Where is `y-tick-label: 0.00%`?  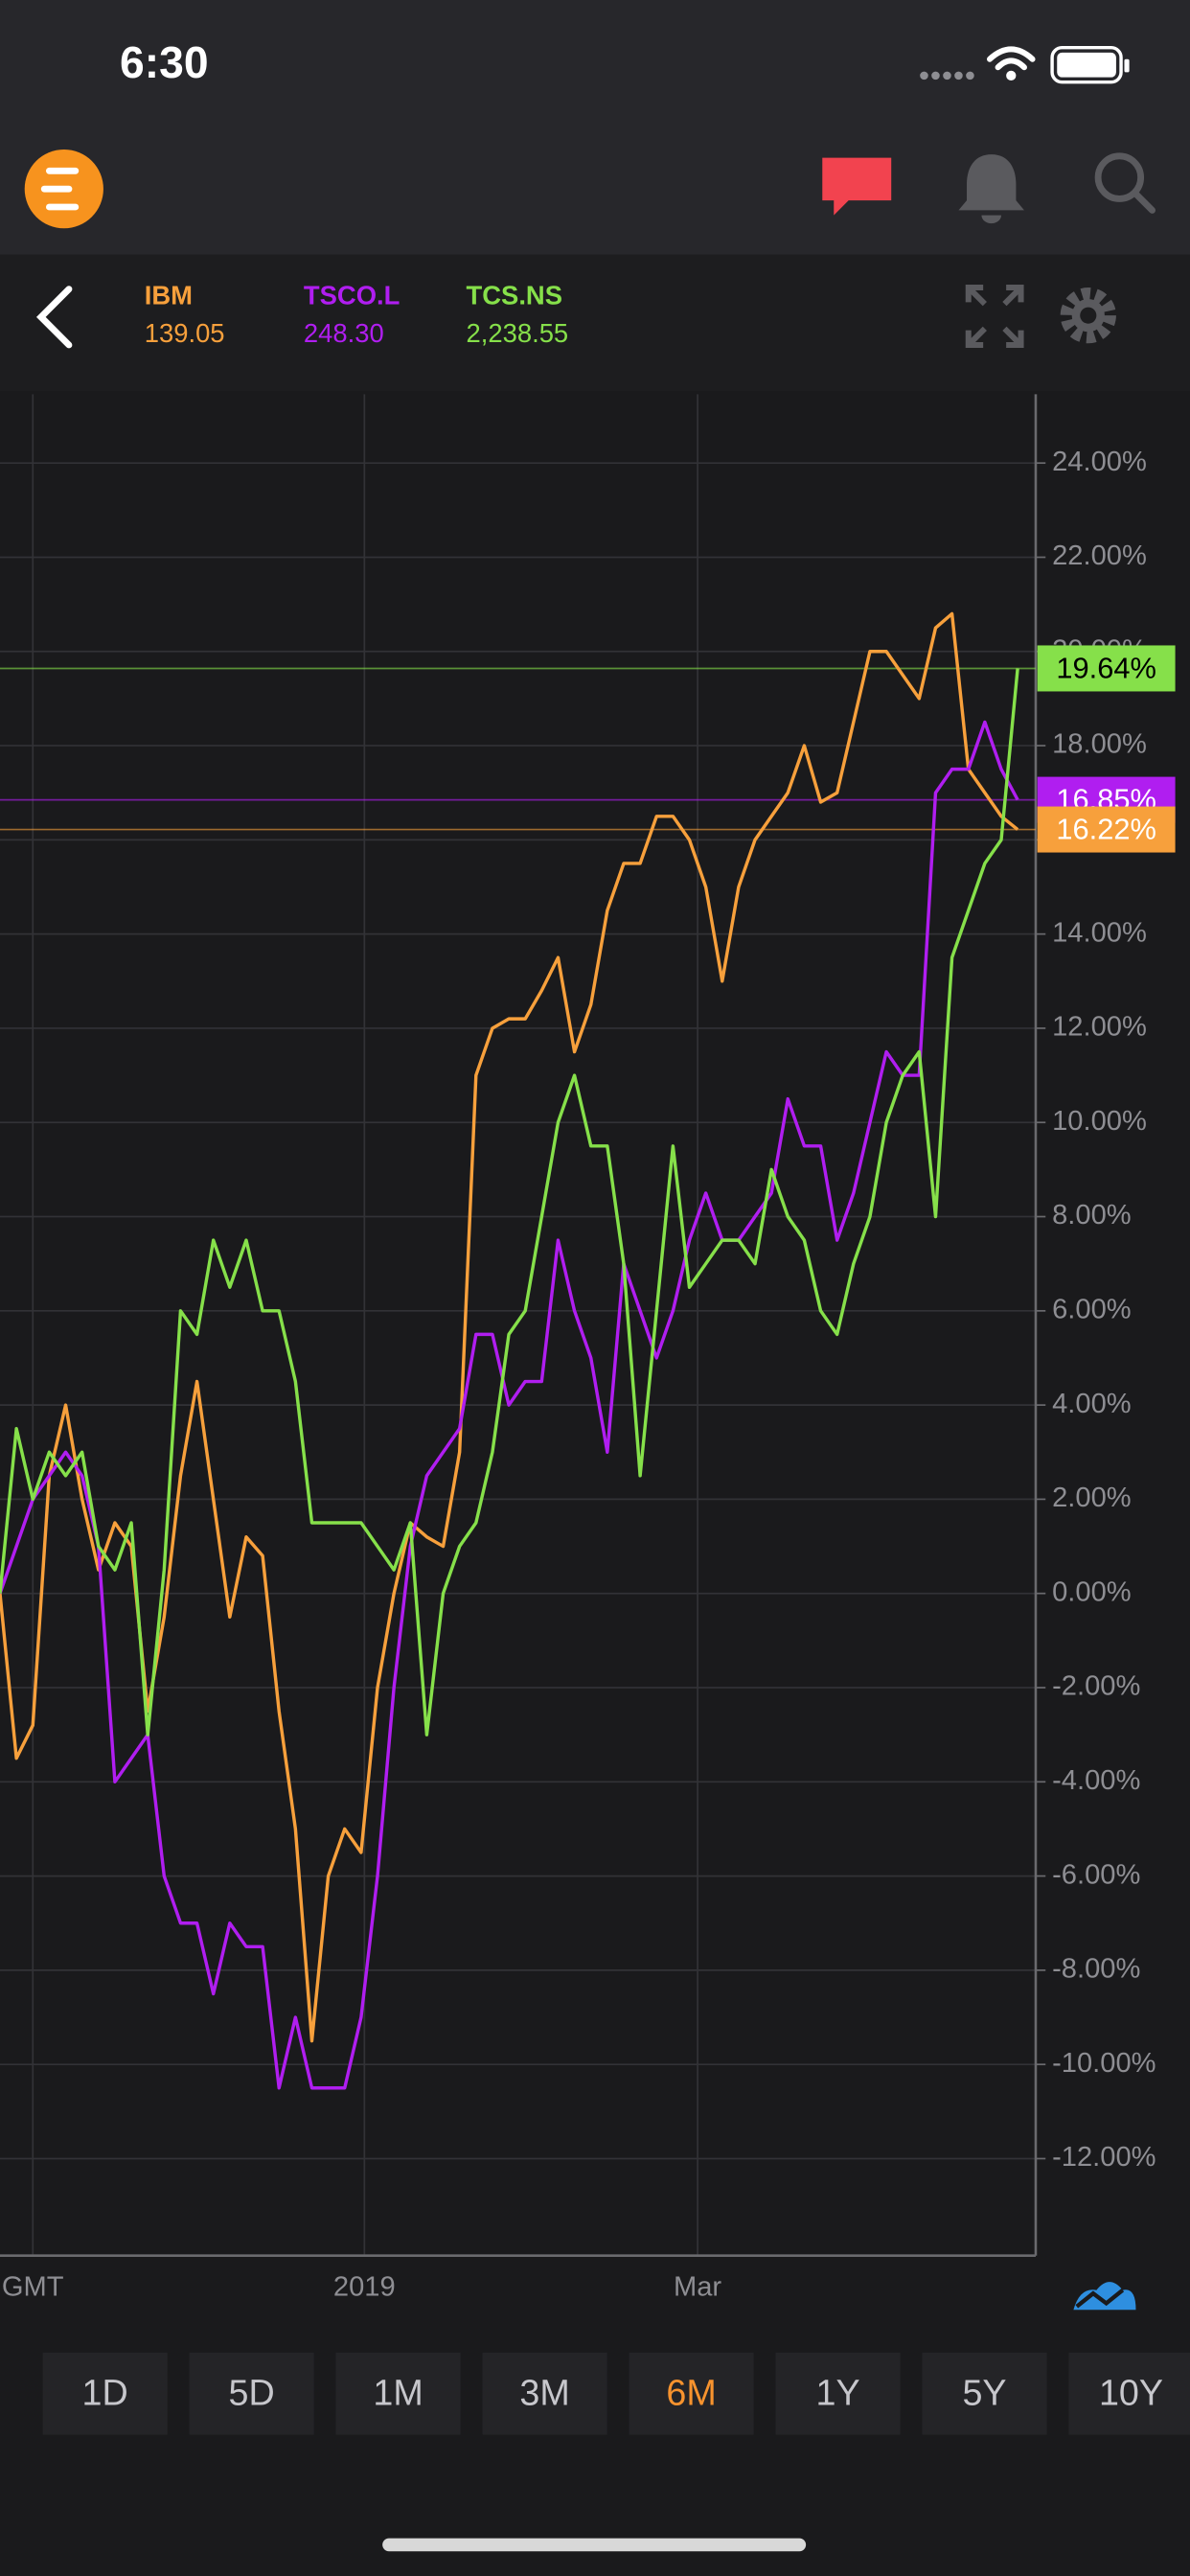
y-tick-label: 0.00% is located at coordinates (1092, 1591).